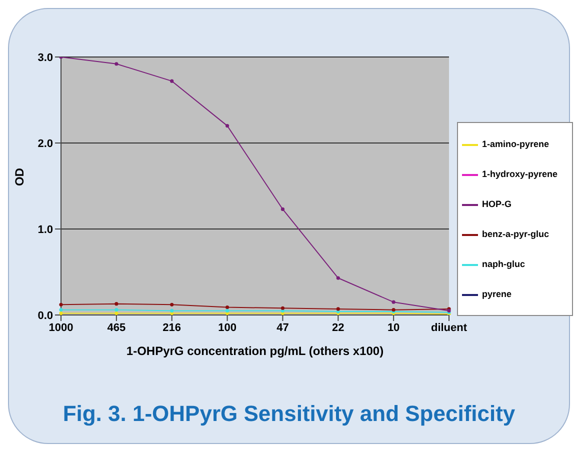 The width and height of the screenshot is (578, 452). I want to click on x-tick-label: 47, so click(282, 328).